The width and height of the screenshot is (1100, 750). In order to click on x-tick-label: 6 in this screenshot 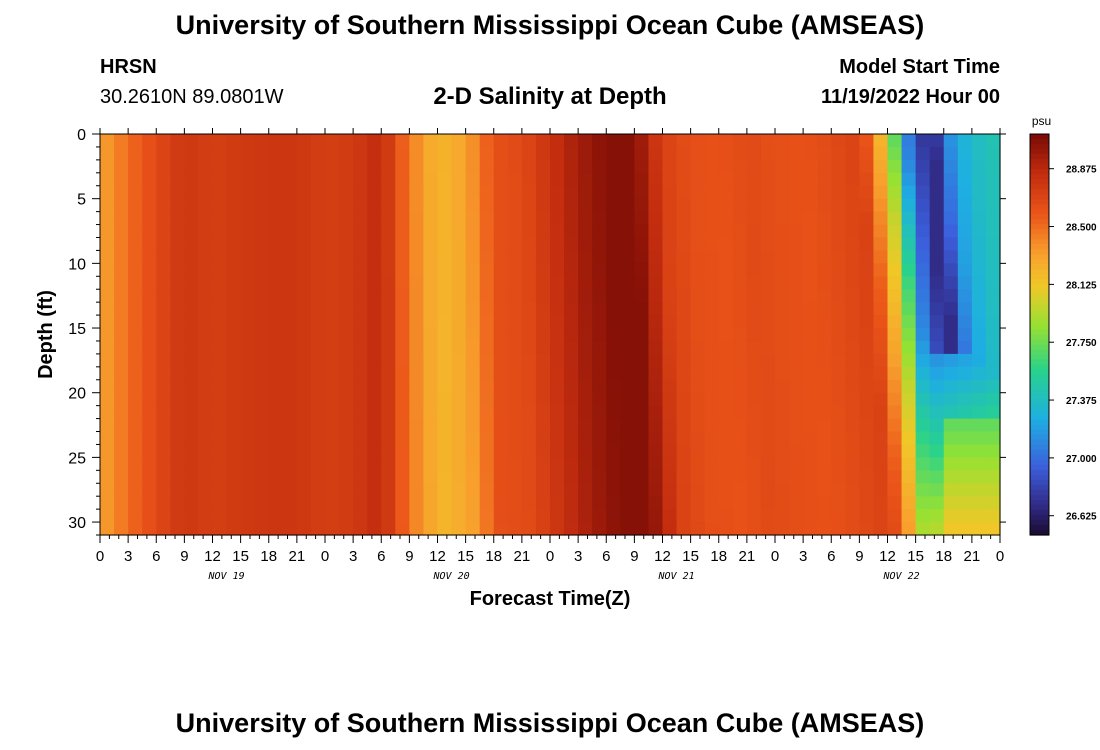, I will do `click(606, 556)`.